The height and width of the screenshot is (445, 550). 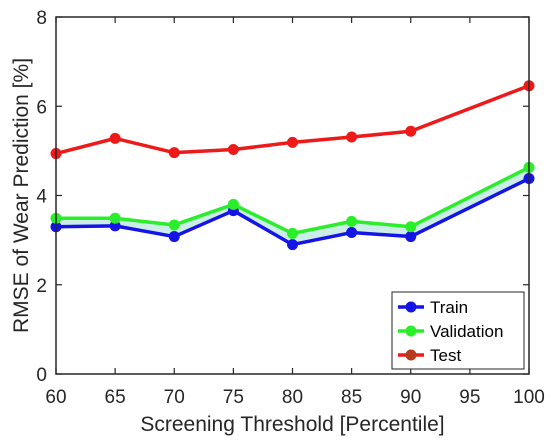 I want to click on x-tick-label: 85, so click(x=351, y=397).